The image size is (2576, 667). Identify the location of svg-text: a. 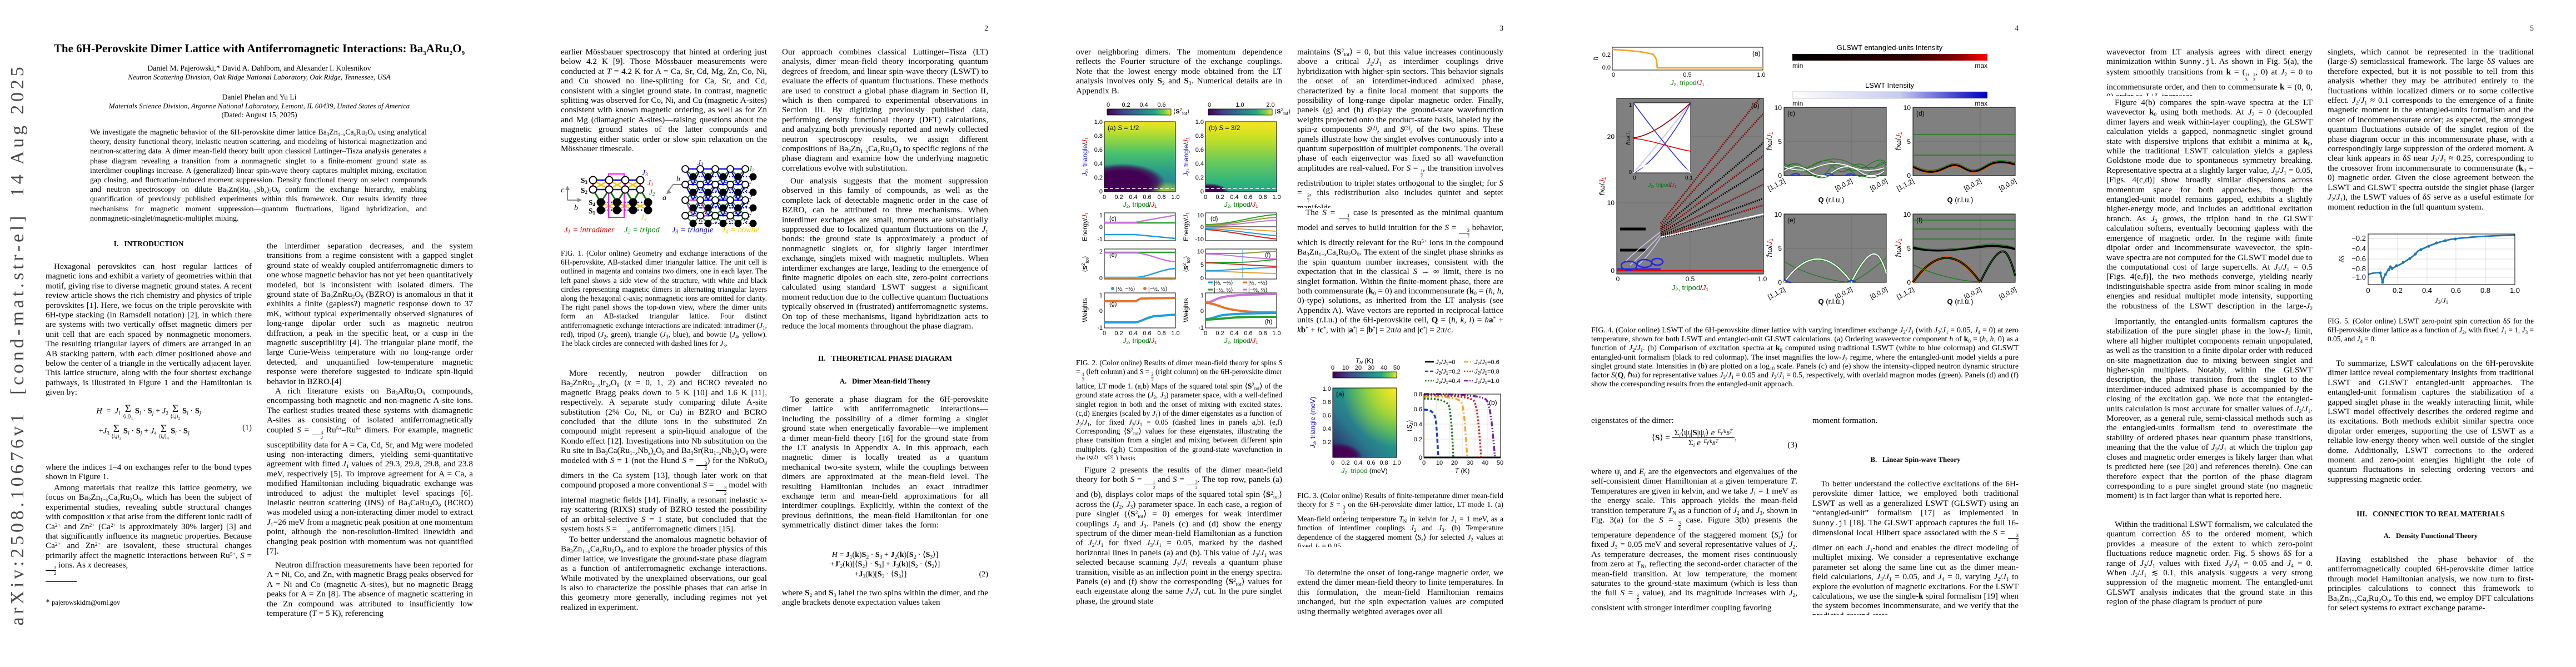
(664, 198).